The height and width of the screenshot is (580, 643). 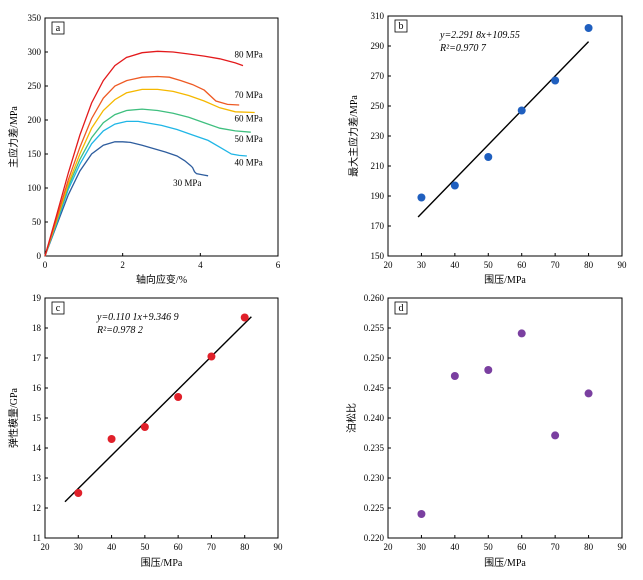 What do you see at coordinates (374, 448) in the screenshot?
I see `y-tick-label: 0.235` at bounding box center [374, 448].